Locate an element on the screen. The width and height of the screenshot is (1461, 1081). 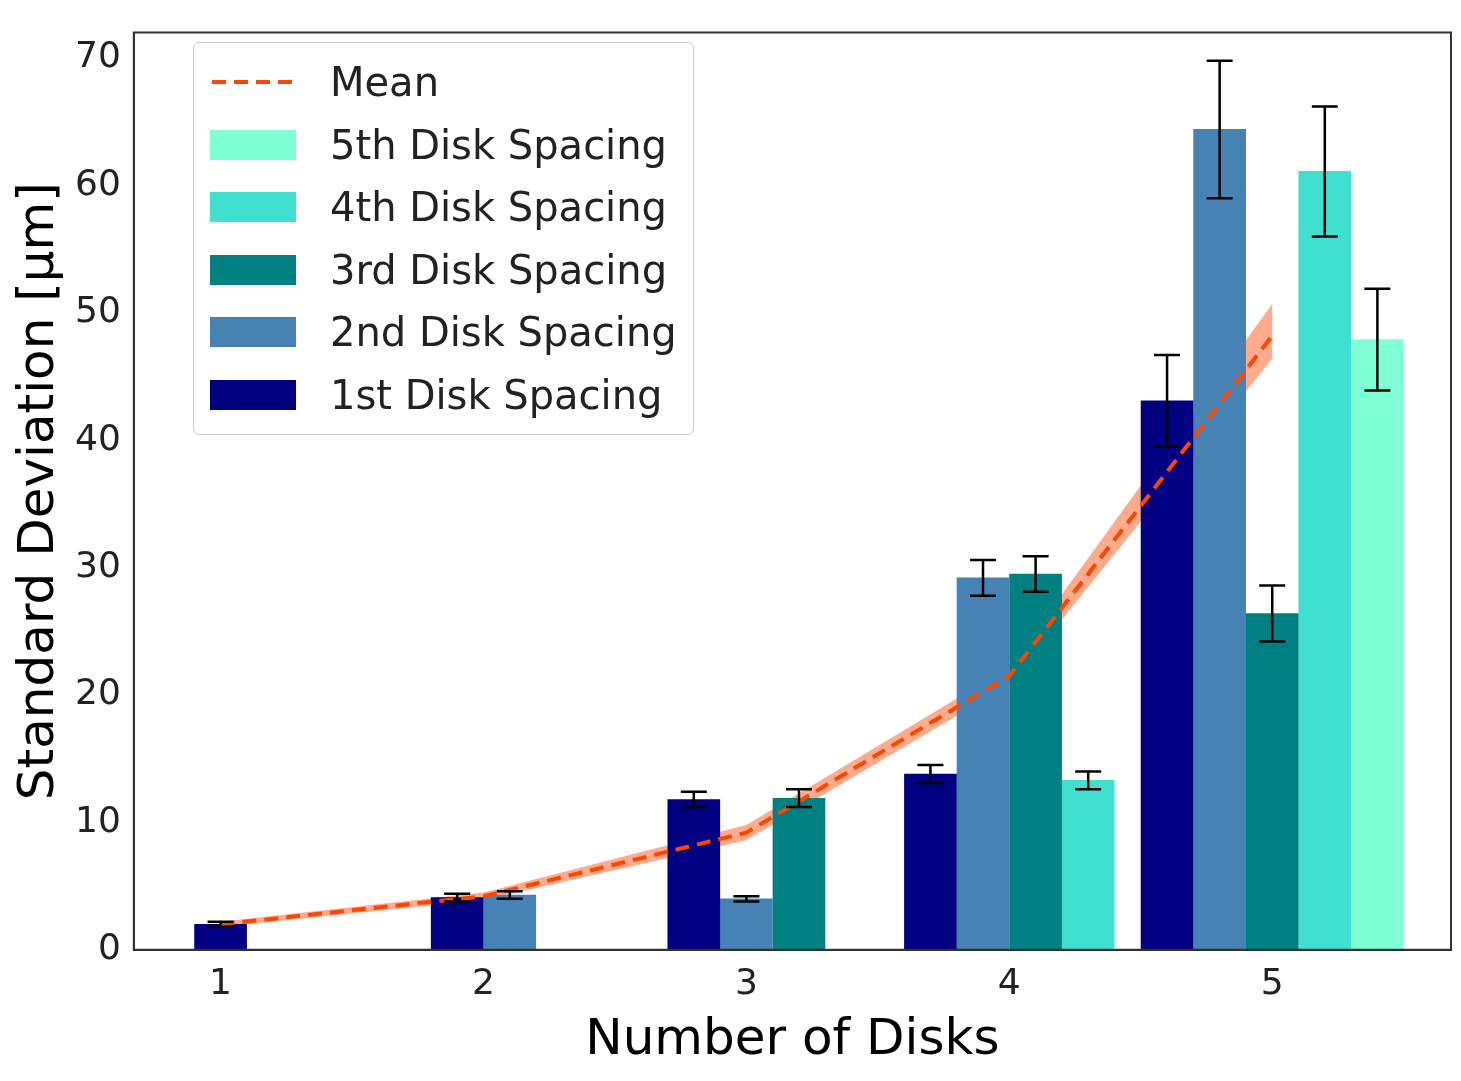
x-tick-label: 2 is located at coordinates (483, 981).